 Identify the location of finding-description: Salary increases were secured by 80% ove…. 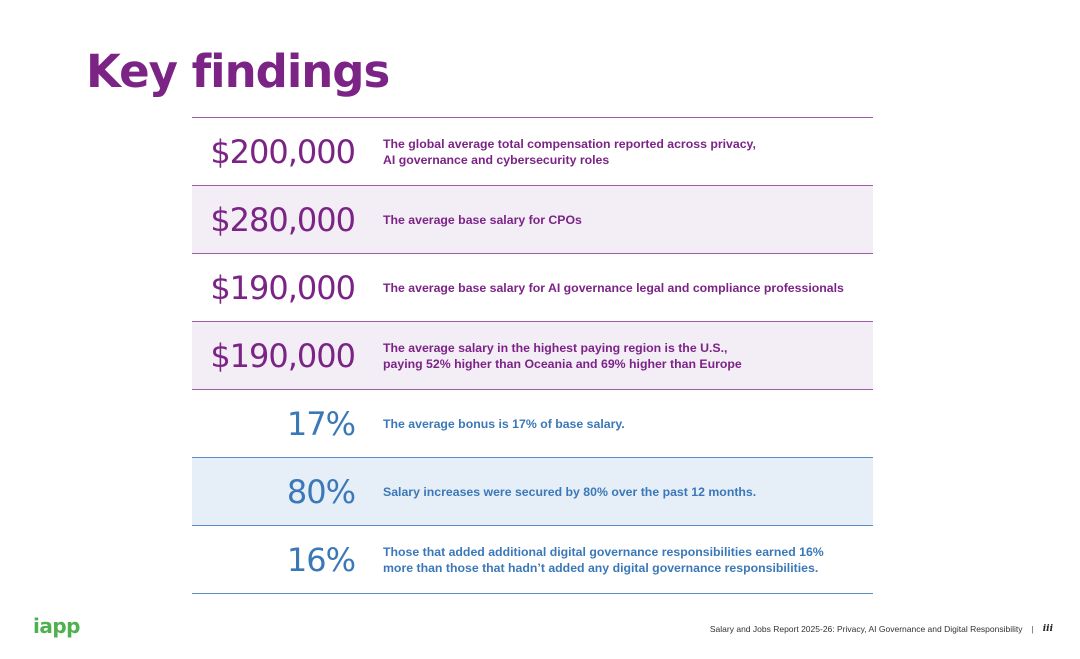
(628, 492).